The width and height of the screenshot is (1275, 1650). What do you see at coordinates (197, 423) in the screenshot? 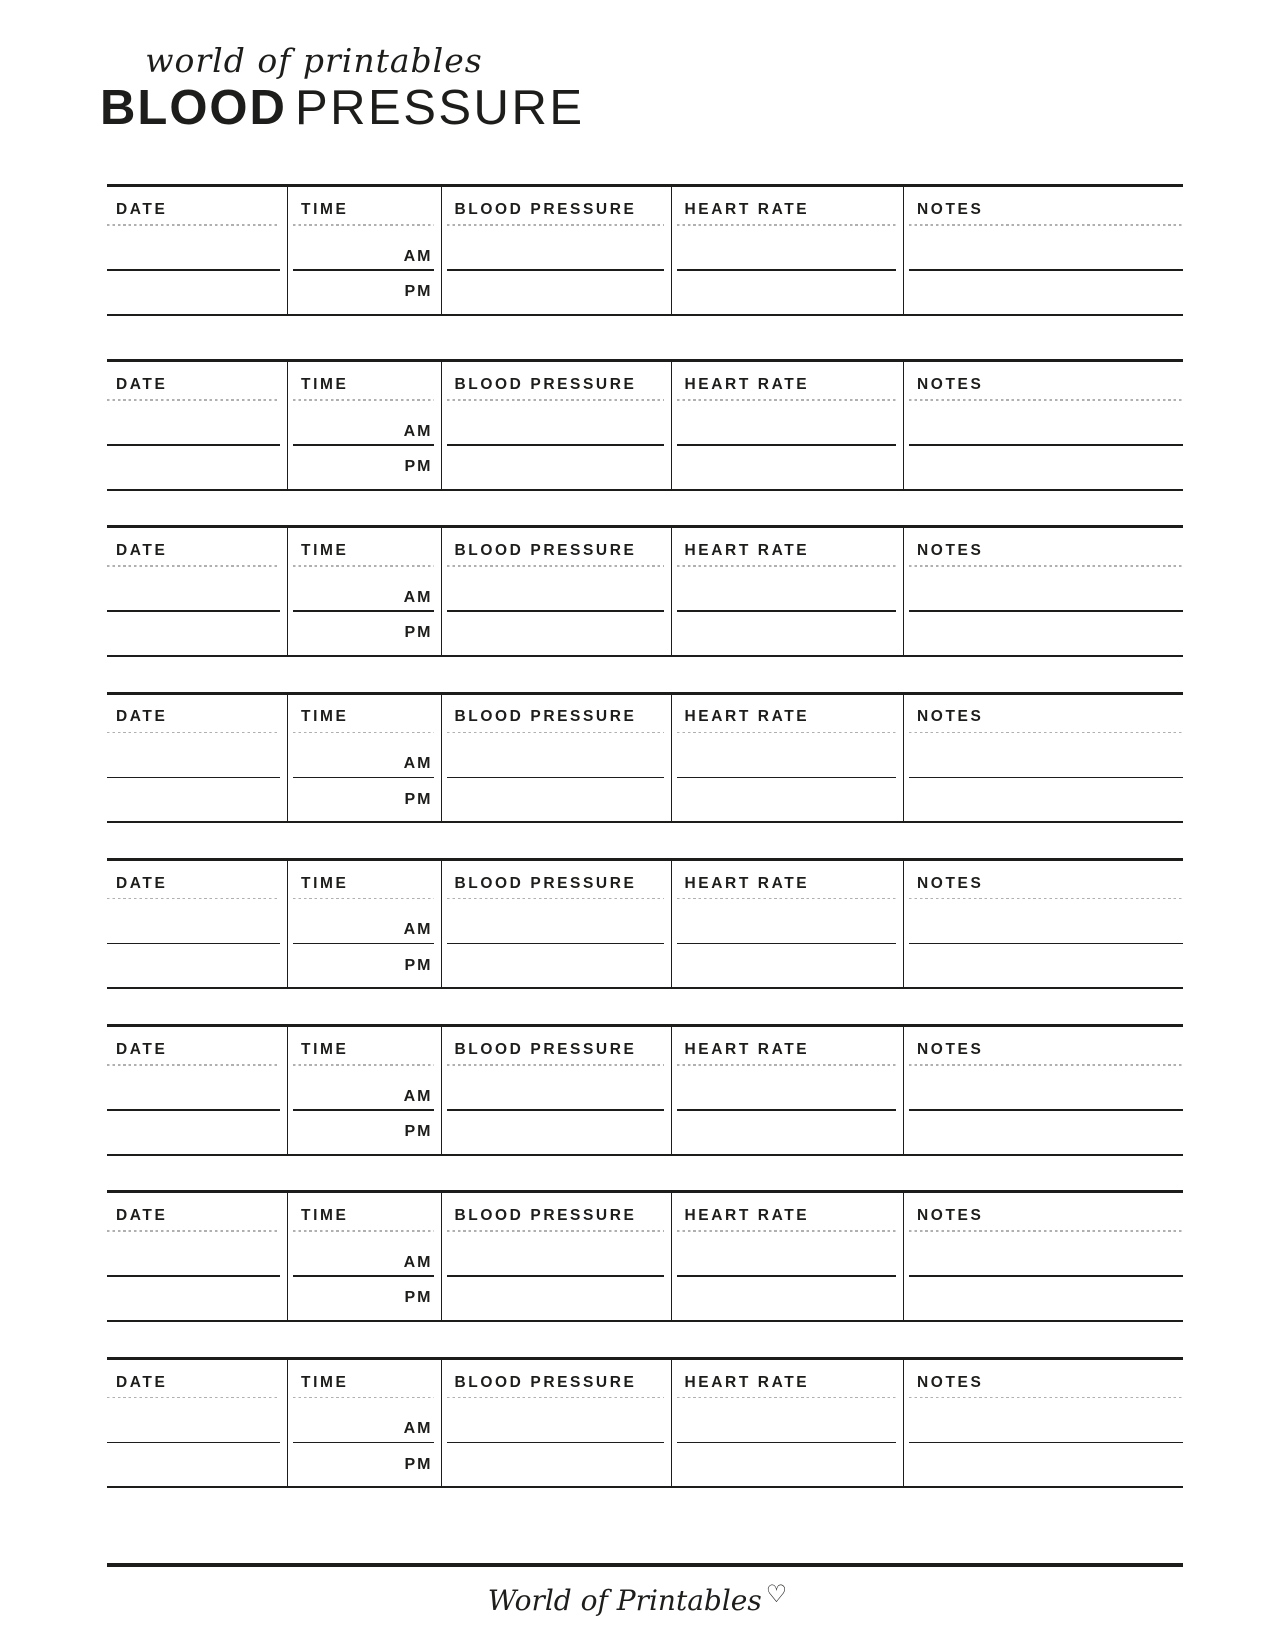
I see `date-entry-line` at bounding box center [197, 423].